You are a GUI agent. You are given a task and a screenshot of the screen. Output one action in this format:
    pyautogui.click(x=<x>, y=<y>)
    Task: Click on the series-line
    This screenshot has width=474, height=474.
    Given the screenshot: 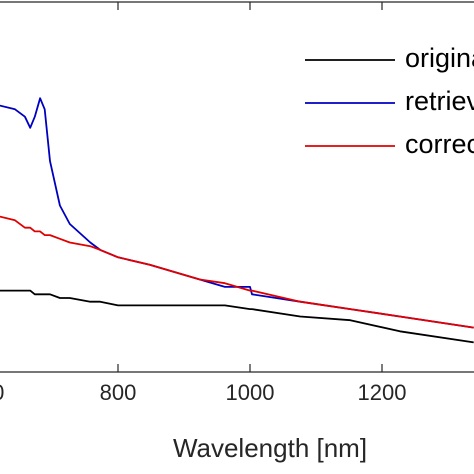 What is the action you would take?
    pyautogui.click(x=237, y=316)
    